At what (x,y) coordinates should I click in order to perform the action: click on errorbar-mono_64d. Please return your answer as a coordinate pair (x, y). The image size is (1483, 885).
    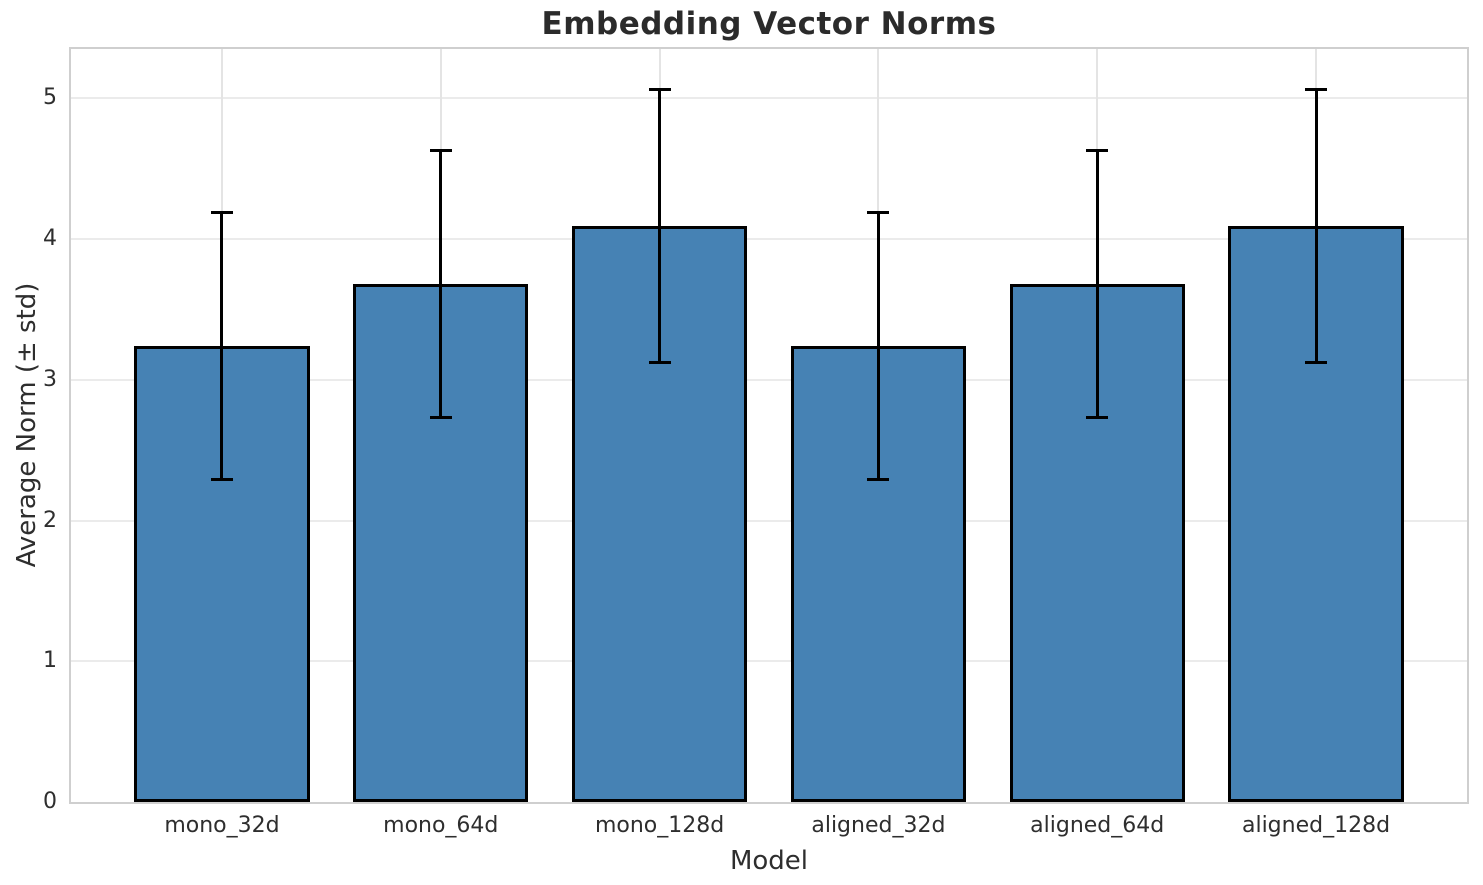
    Looking at the image, I should click on (441, 284).